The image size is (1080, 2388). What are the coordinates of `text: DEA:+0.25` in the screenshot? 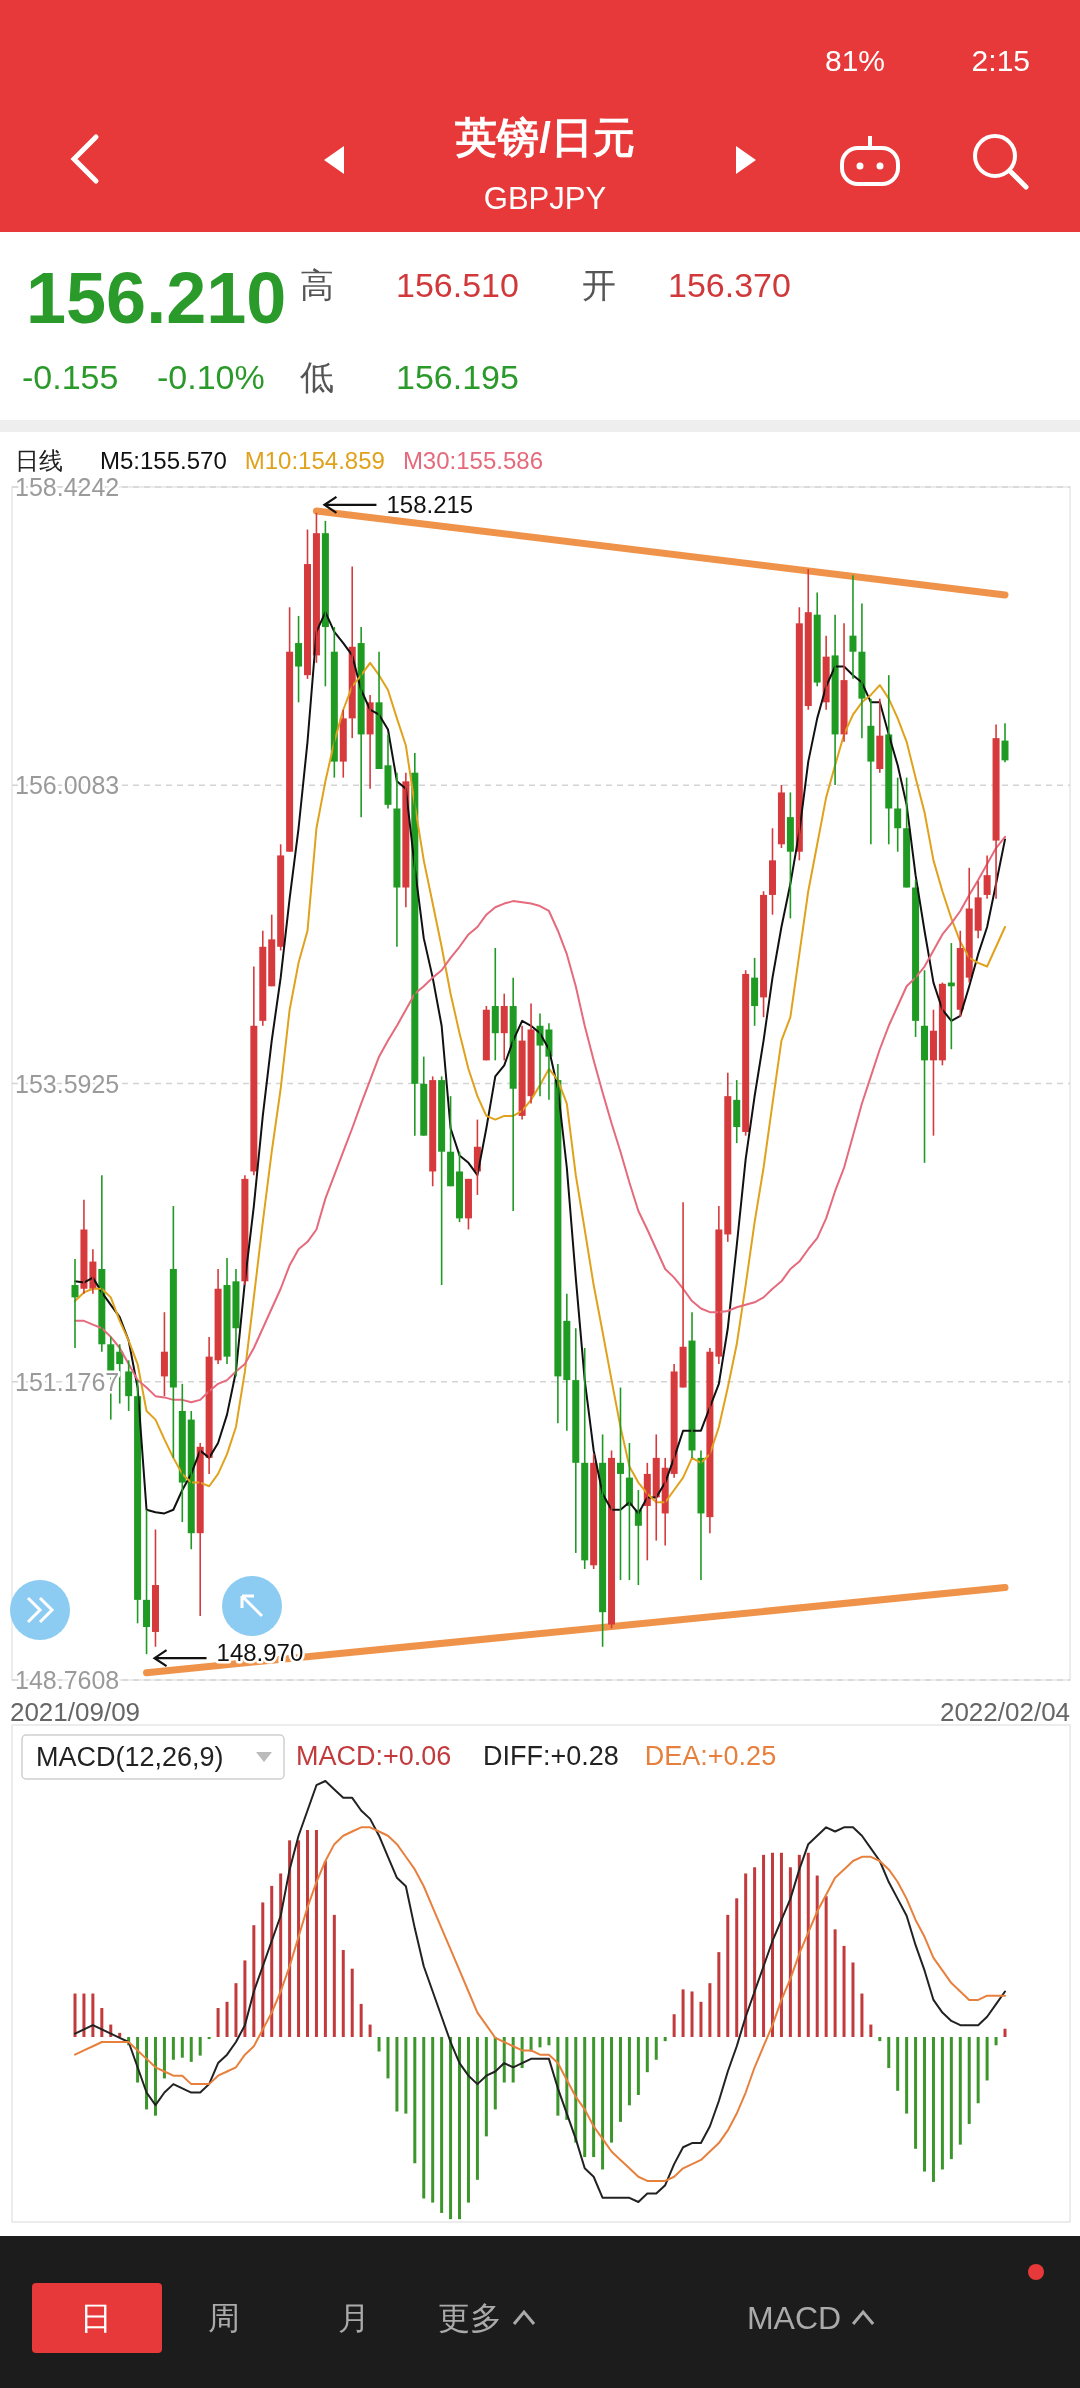 It's located at (710, 1756).